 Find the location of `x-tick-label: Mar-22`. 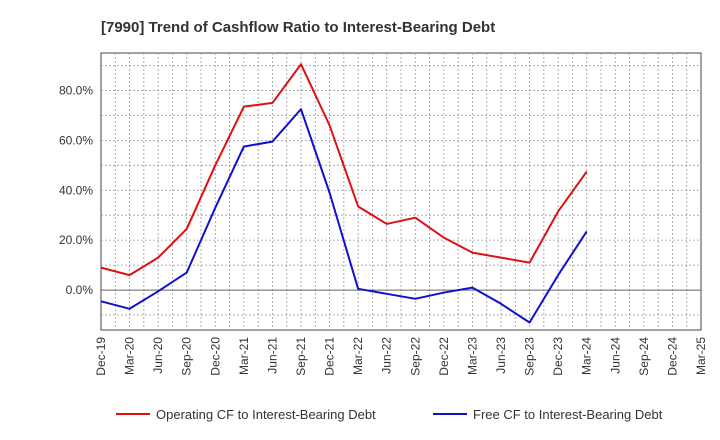

x-tick-label: Mar-22 is located at coordinates (358, 356).